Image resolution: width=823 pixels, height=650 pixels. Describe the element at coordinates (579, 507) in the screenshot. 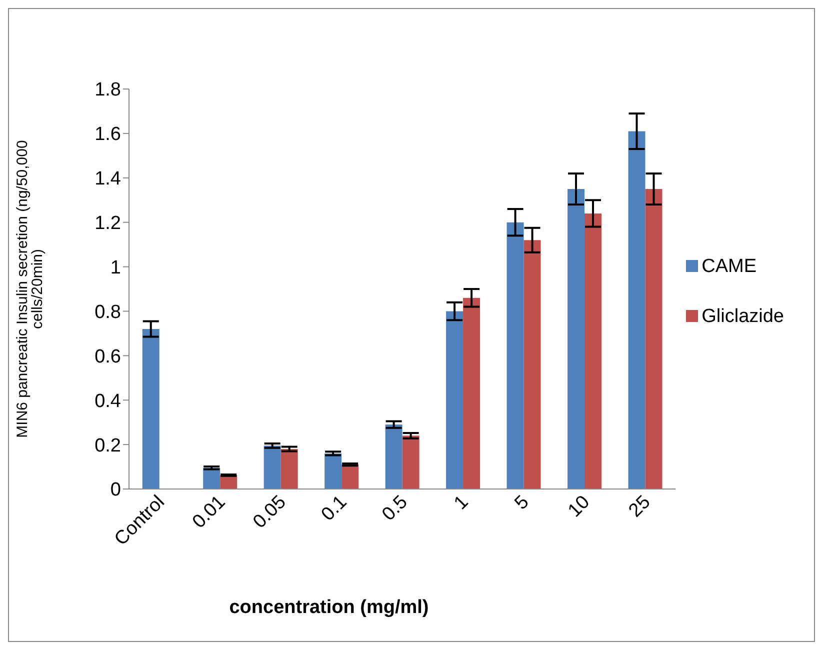

I see `x-tick-label: 10` at that location.